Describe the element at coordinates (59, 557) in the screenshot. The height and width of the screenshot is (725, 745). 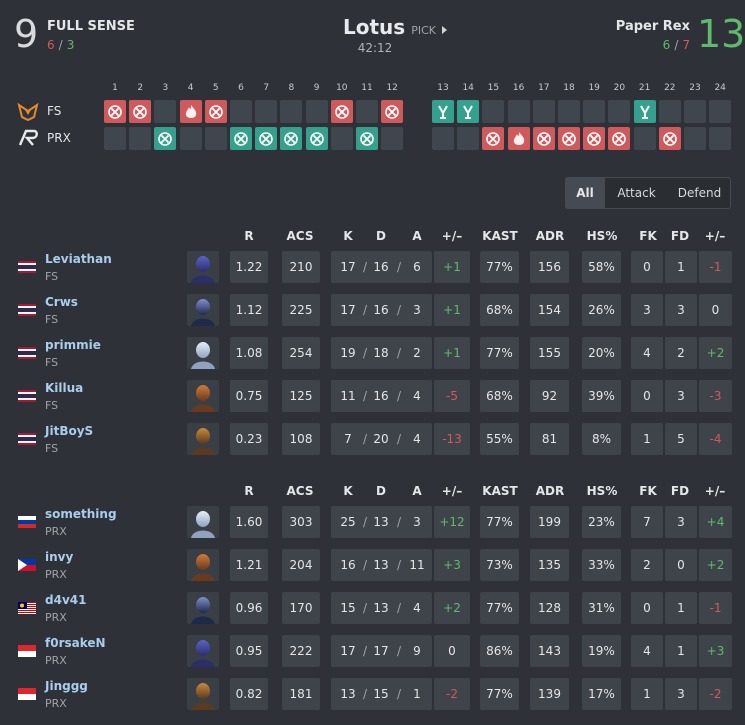
I see `player-name: invy` at that location.